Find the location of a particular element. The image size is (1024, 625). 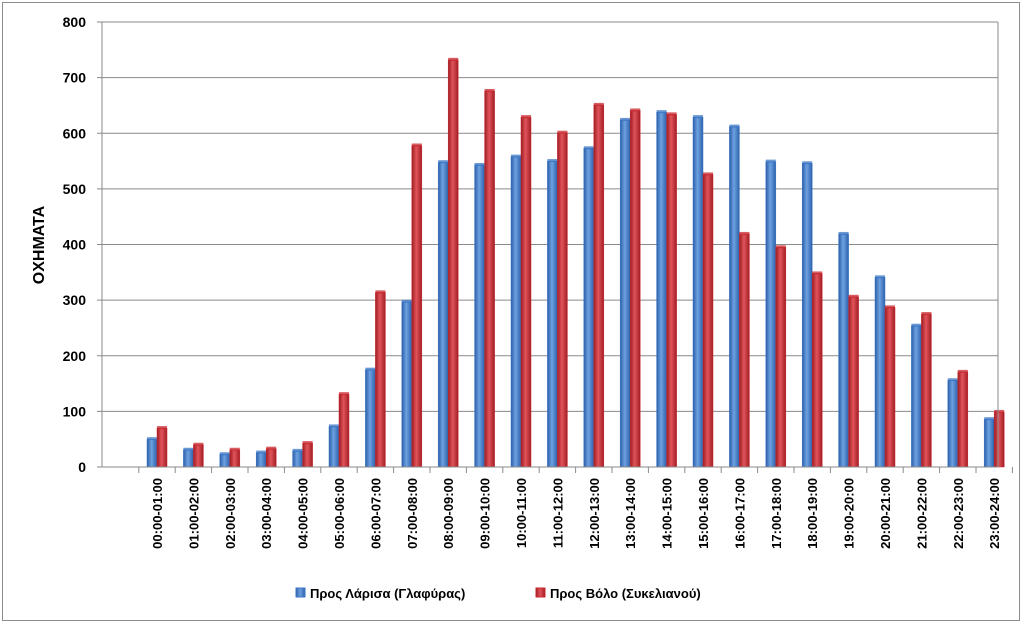

legend-swatch-volos is located at coordinates (540, 592).